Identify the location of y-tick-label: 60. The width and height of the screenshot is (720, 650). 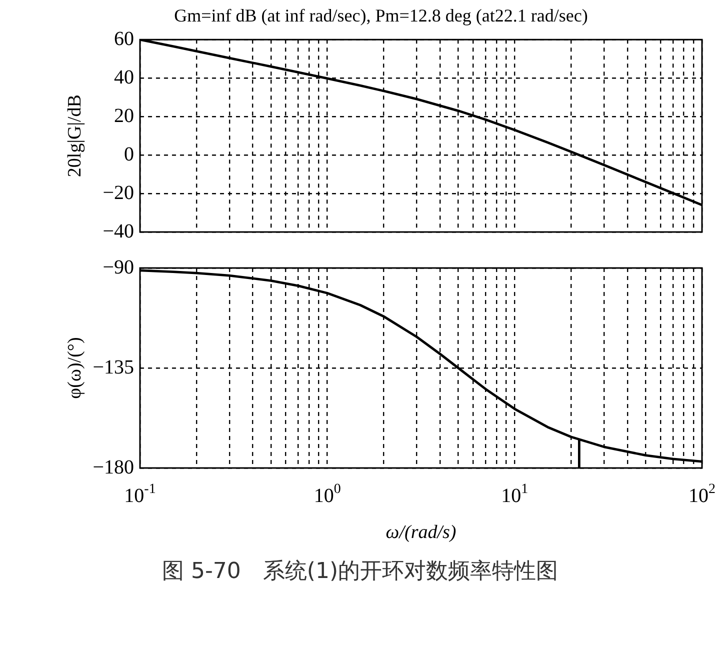
(124, 39).